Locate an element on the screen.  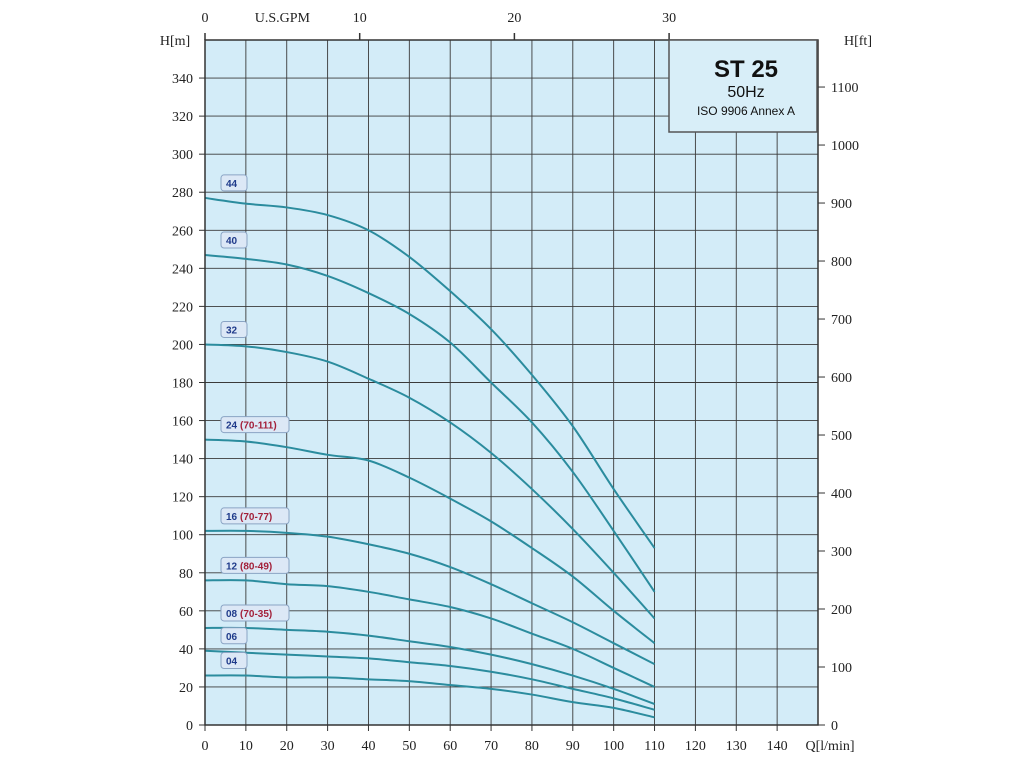
y-tick-label: 160 is located at coordinates (182, 422).